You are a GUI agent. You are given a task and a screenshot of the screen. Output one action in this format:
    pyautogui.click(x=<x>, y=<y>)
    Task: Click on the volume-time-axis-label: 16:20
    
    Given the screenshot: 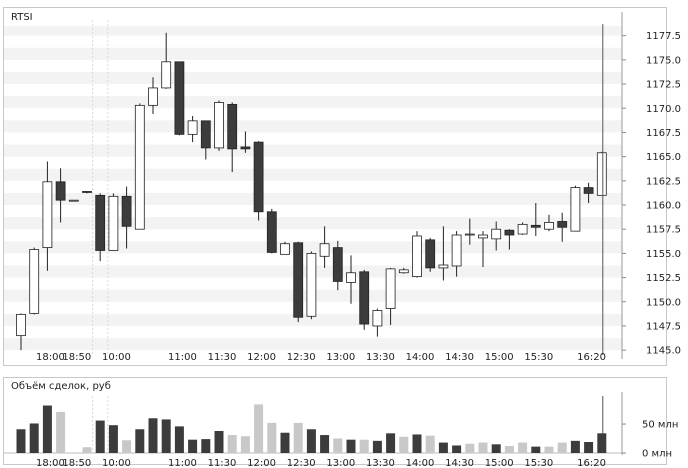 What is the action you would take?
    pyautogui.click(x=591, y=463)
    